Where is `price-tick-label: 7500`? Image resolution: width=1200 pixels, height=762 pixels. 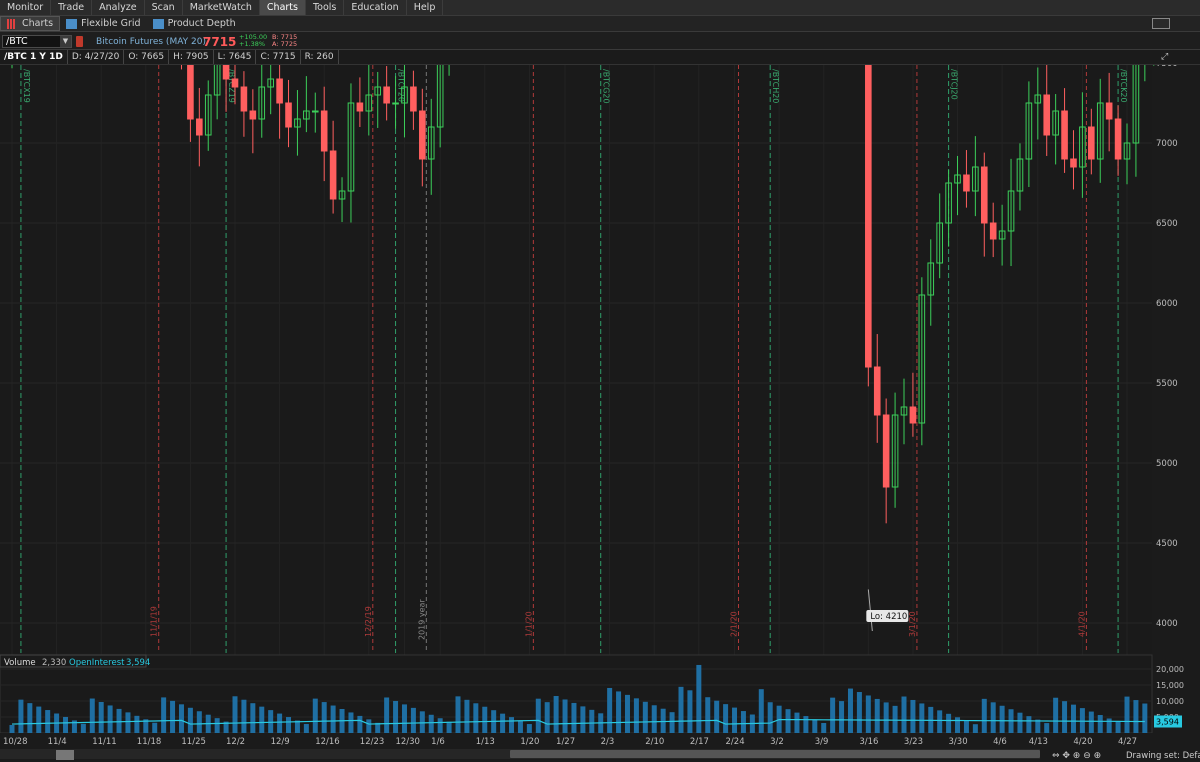 price-tick-label: 7500 is located at coordinates (1167, 67).